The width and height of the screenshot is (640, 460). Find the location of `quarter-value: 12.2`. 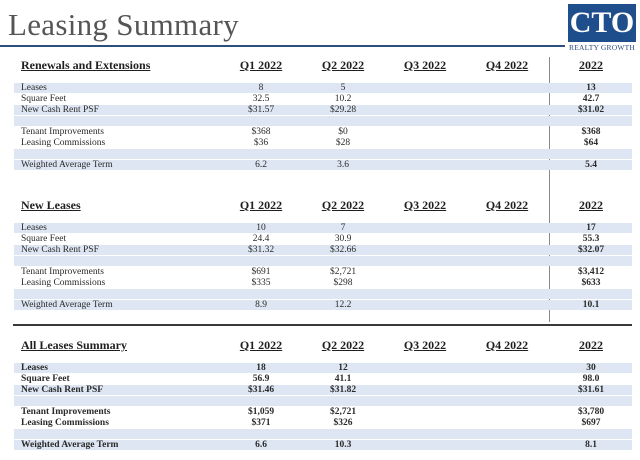

quarter-value: 12.2 is located at coordinates (343, 305).